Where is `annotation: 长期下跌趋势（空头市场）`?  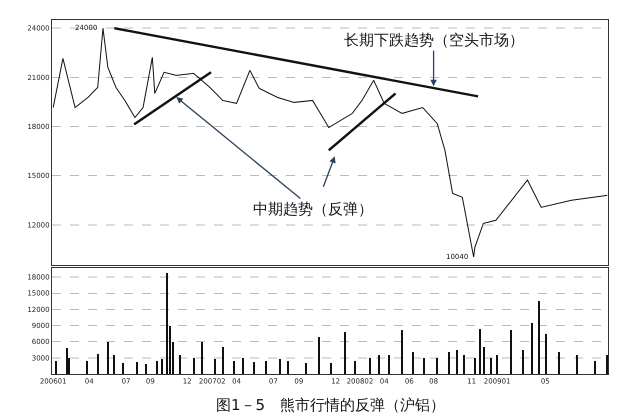
annotation: 长期下跌趋势（空头市场） is located at coordinates (434, 40).